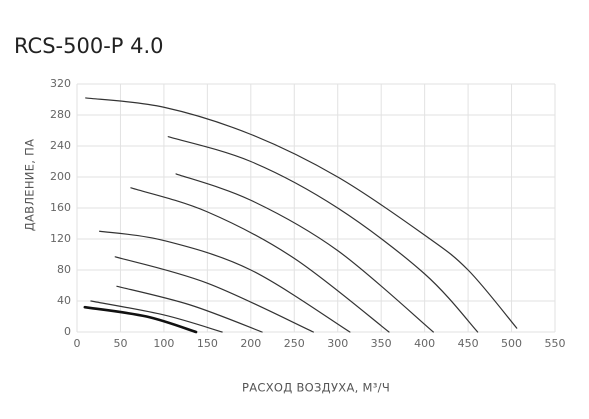 The width and height of the screenshot is (589, 419). What do you see at coordinates (77, 343) in the screenshot?
I see `x-tick-label: 0` at bounding box center [77, 343].